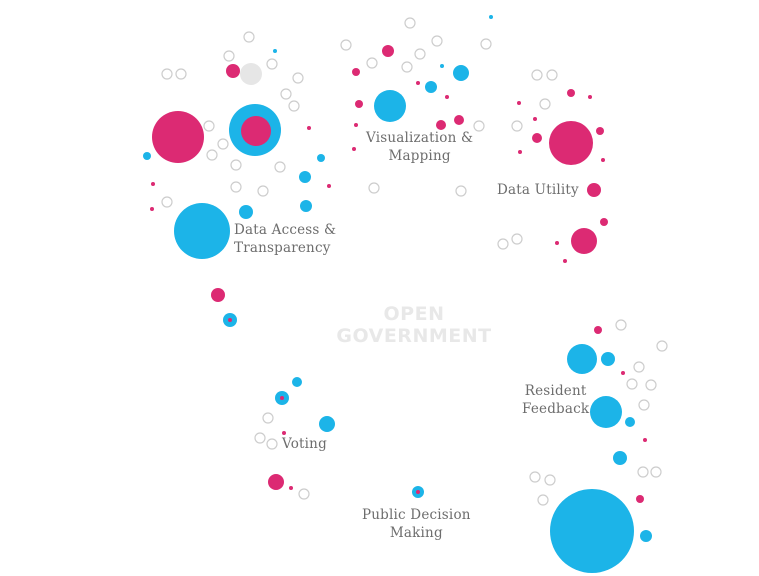  I want to click on label-voting: Voting, so click(304, 444).